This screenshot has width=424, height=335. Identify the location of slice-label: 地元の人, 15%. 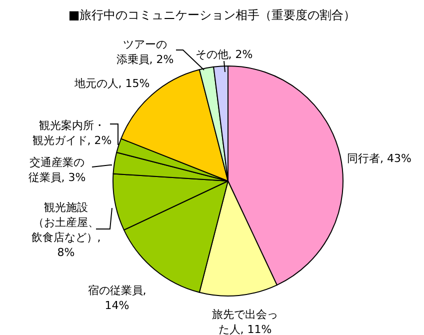
(111, 83).